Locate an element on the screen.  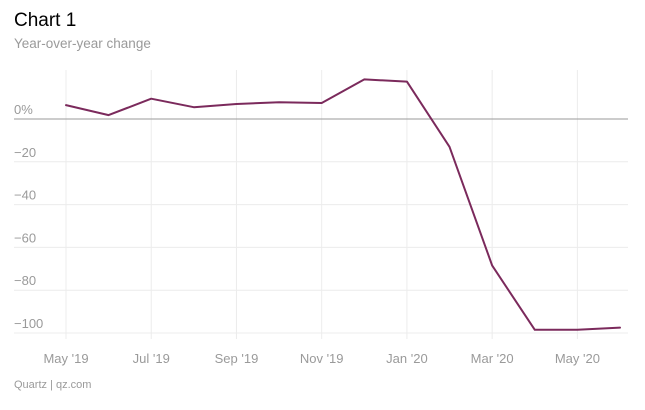
x-tick-label-2: Sep '19 is located at coordinates (237, 358).